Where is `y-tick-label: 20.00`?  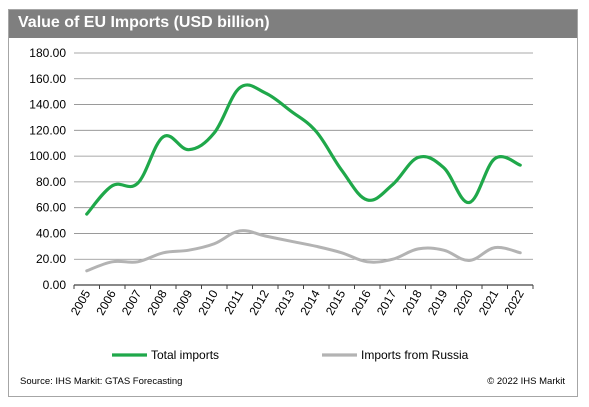 y-tick-label: 20.00 is located at coordinates (51, 259).